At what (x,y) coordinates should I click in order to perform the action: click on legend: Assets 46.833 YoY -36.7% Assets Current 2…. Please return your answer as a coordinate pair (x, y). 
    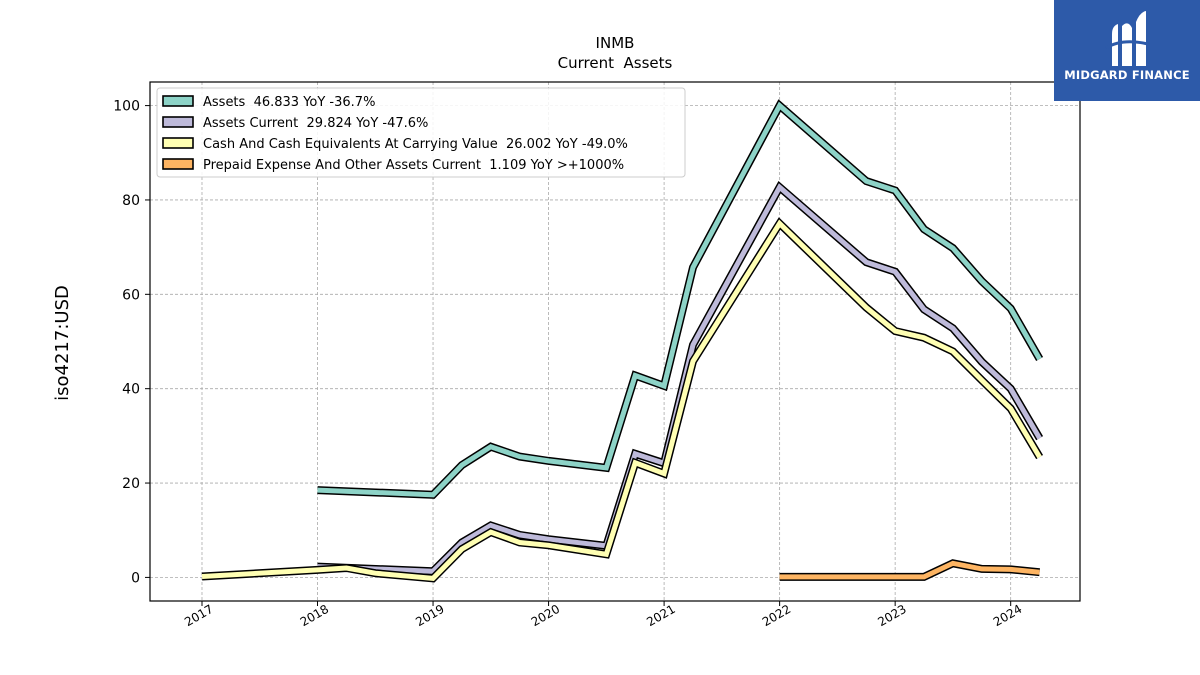
    Looking at the image, I should click on (421, 132).